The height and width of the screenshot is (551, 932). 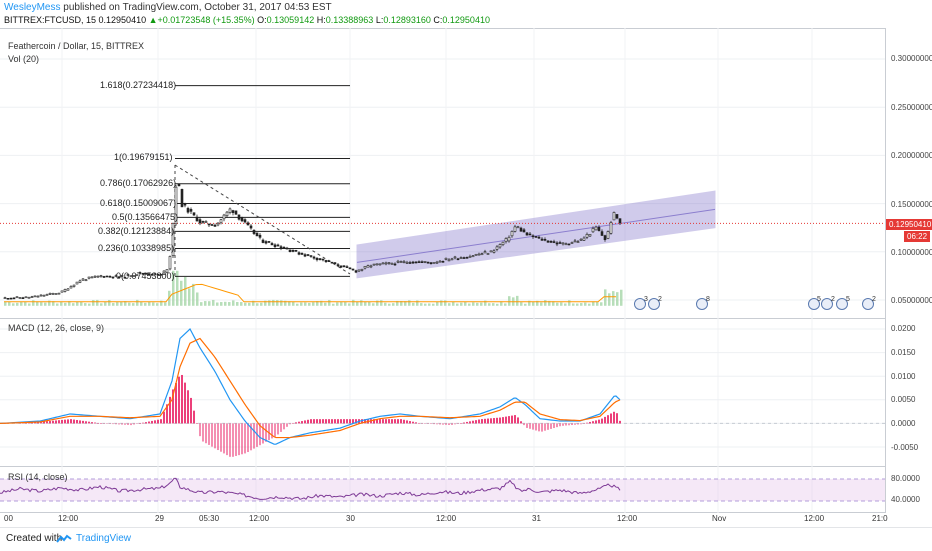 What do you see at coordinates (321, 20) in the screenshot?
I see `high-label: H:` at bounding box center [321, 20].